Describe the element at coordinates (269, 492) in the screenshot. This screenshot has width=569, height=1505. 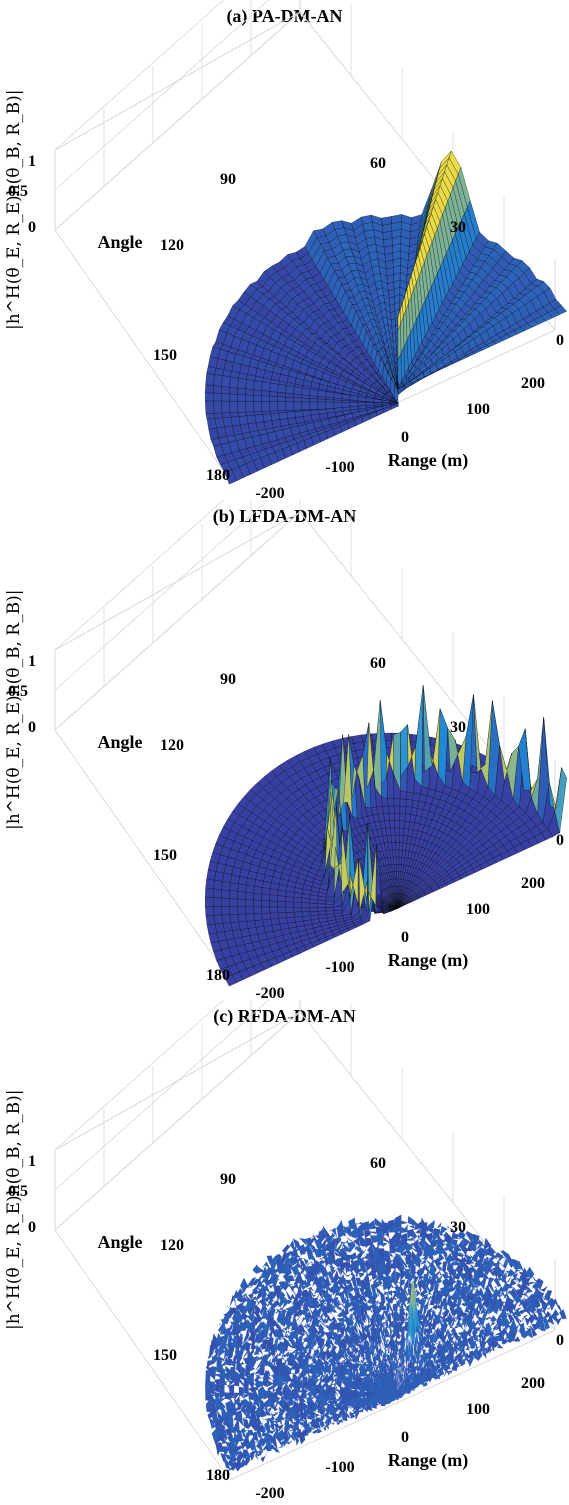
I see `range-tick-label: -200` at that location.